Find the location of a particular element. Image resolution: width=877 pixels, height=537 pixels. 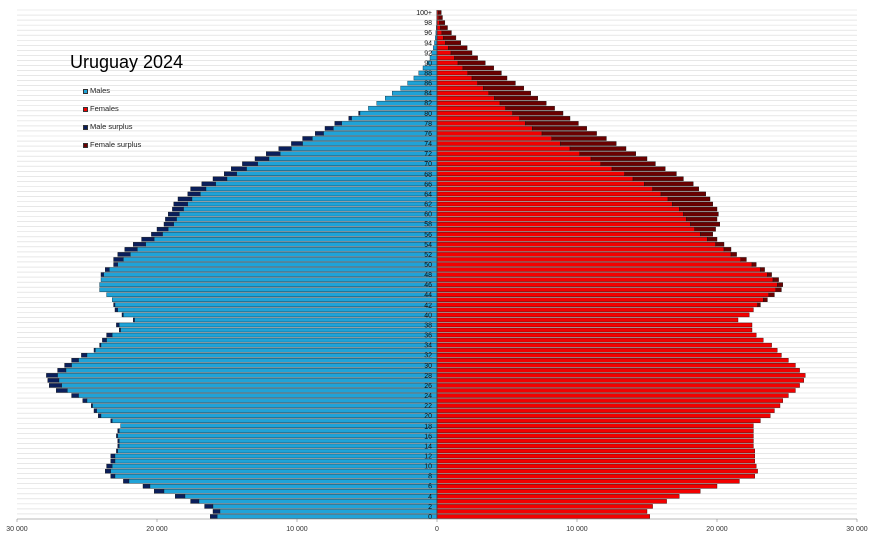

legend-label-female-surplus: Female surplus is located at coordinates (116, 144).